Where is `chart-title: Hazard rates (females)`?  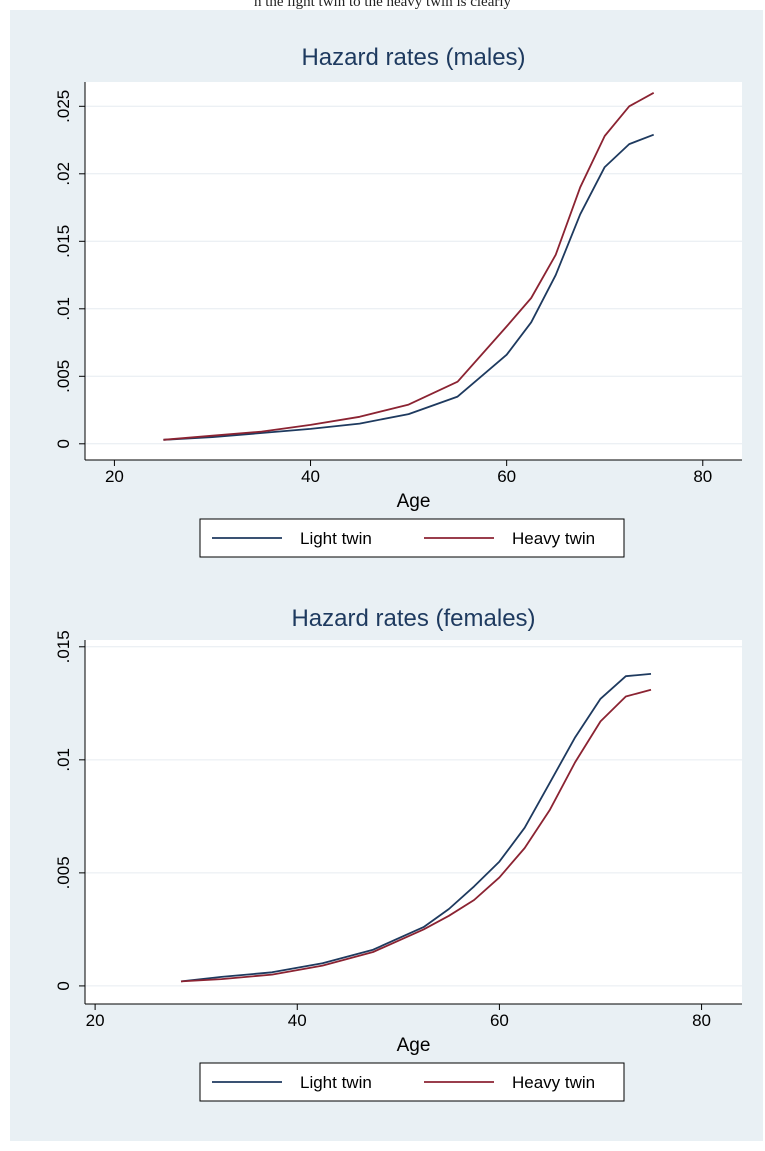
chart-title: Hazard rates (females) is located at coordinates (413, 618).